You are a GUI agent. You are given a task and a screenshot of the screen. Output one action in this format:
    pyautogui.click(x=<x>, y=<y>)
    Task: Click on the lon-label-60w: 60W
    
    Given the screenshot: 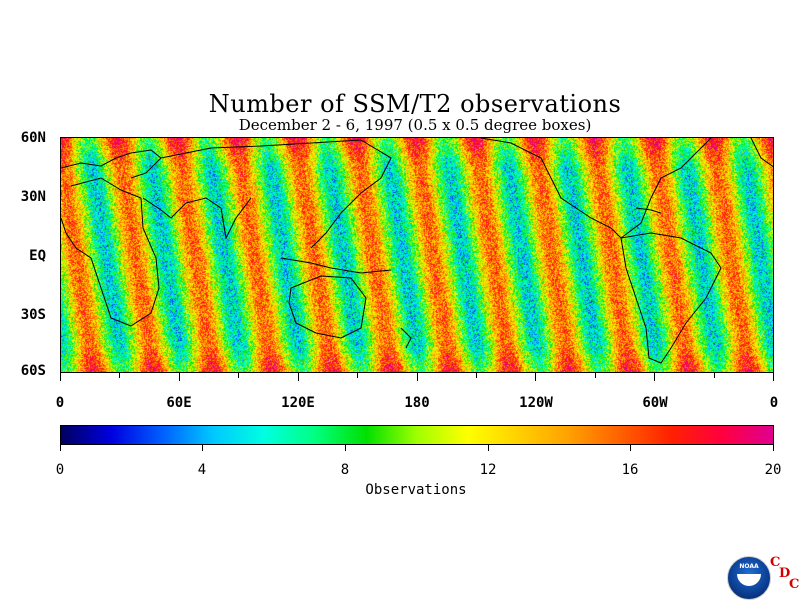 What is the action you would take?
    pyautogui.click(x=655, y=403)
    